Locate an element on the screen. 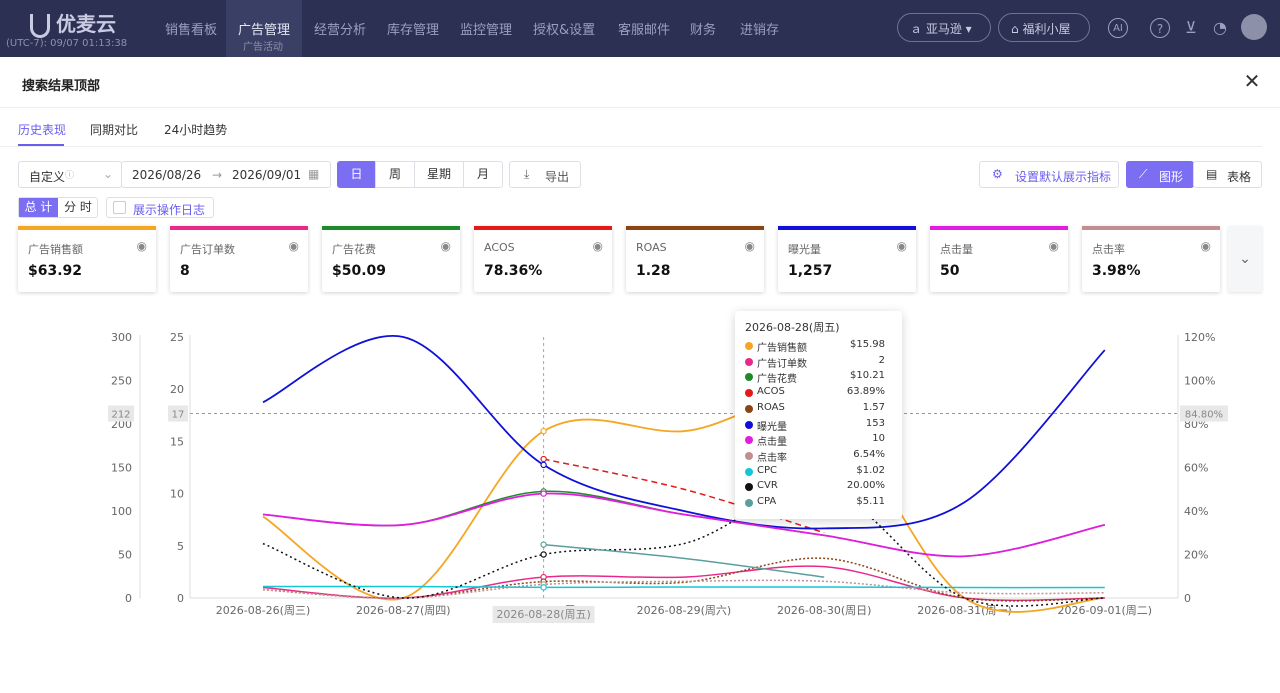  view-table-button: ▤ 表格 is located at coordinates (1227, 174).